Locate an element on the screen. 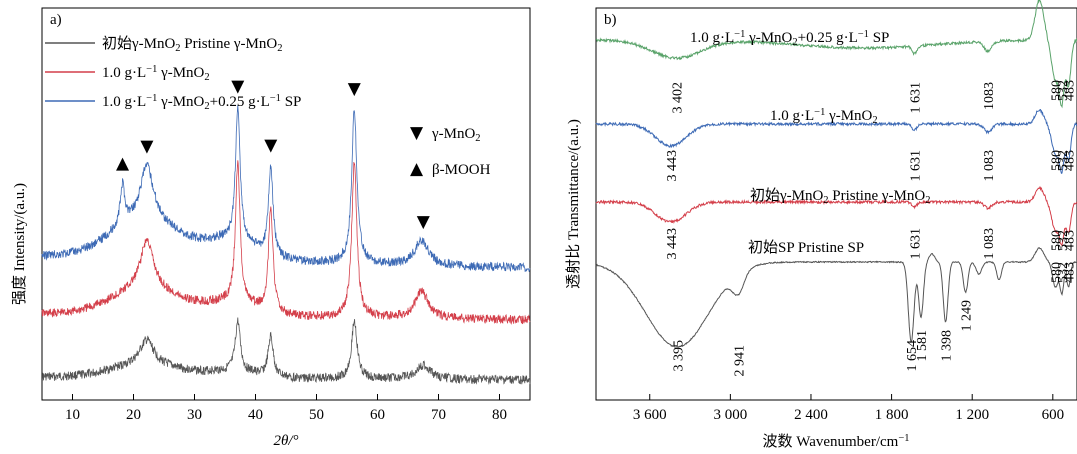  x-tick-label-a: 50 is located at coordinates (316, 415).